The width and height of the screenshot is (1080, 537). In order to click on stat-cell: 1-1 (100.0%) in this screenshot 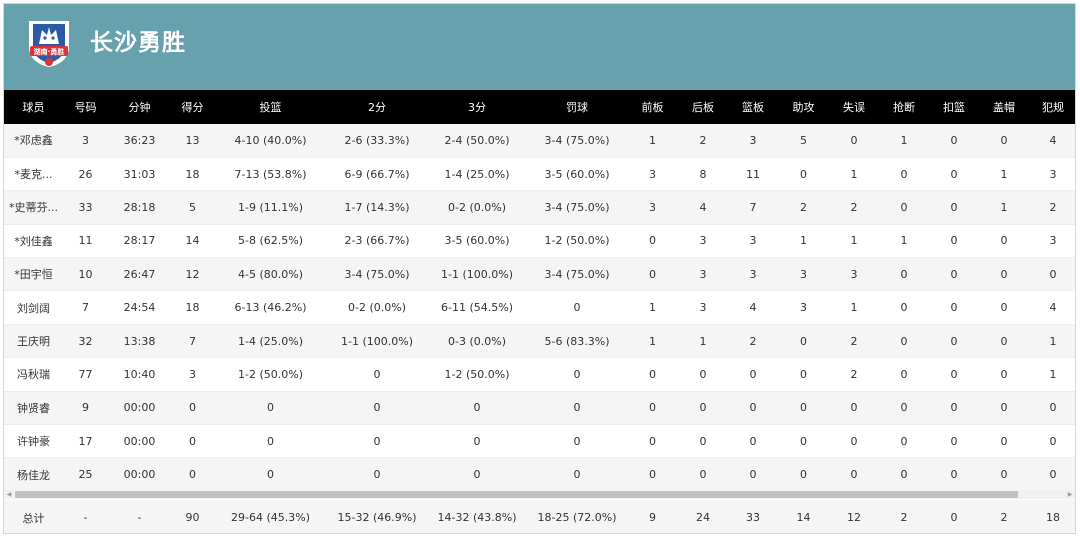, I will do `click(477, 274)`.